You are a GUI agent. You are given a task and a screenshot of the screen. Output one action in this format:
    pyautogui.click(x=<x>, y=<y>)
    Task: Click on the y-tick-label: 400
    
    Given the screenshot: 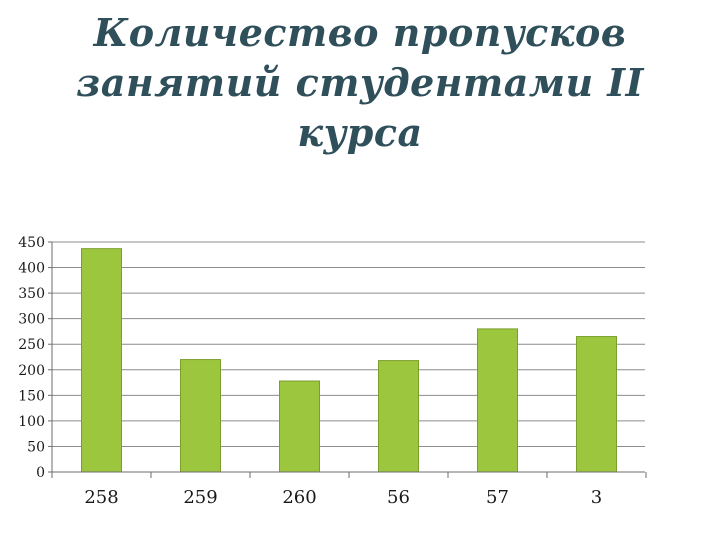 What is the action you would take?
    pyautogui.click(x=31, y=269)
    